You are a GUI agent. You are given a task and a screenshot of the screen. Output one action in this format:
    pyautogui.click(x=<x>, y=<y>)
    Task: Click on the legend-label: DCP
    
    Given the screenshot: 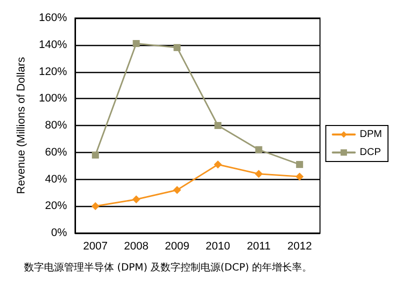 What is the action you would take?
    pyautogui.click(x=371, y=152)
    